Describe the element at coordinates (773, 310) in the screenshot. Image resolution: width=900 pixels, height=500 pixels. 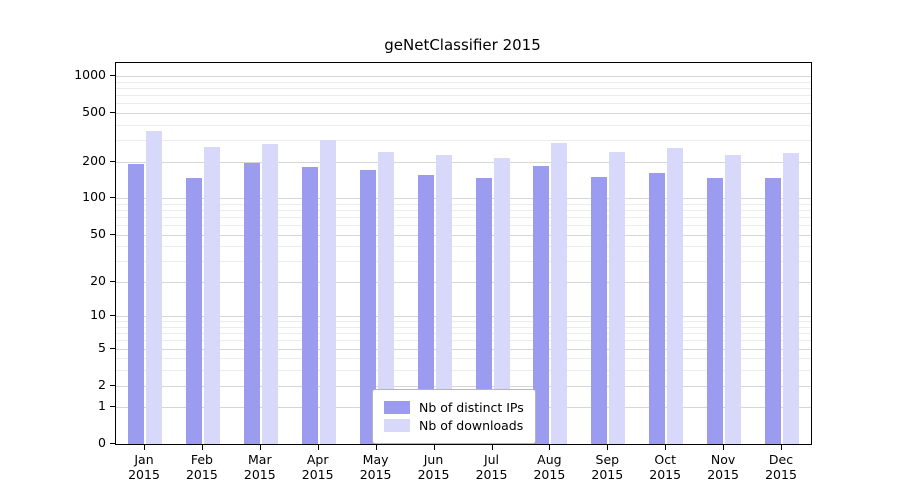
I see `bar-dec-distinct-ips` at that location.